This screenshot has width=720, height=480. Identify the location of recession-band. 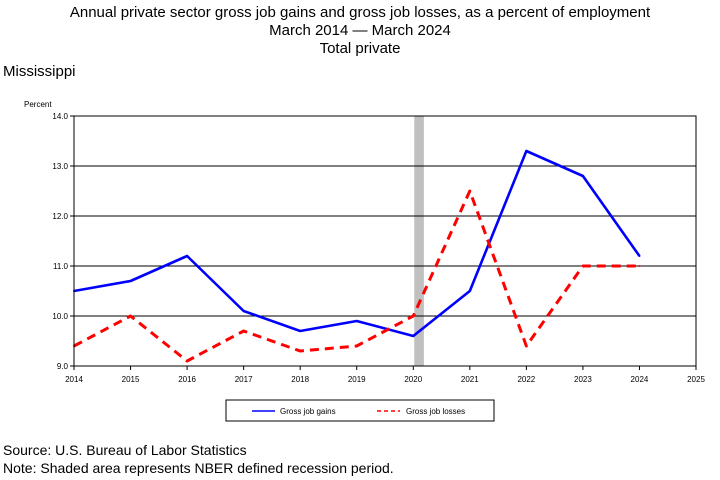
(419, 241).